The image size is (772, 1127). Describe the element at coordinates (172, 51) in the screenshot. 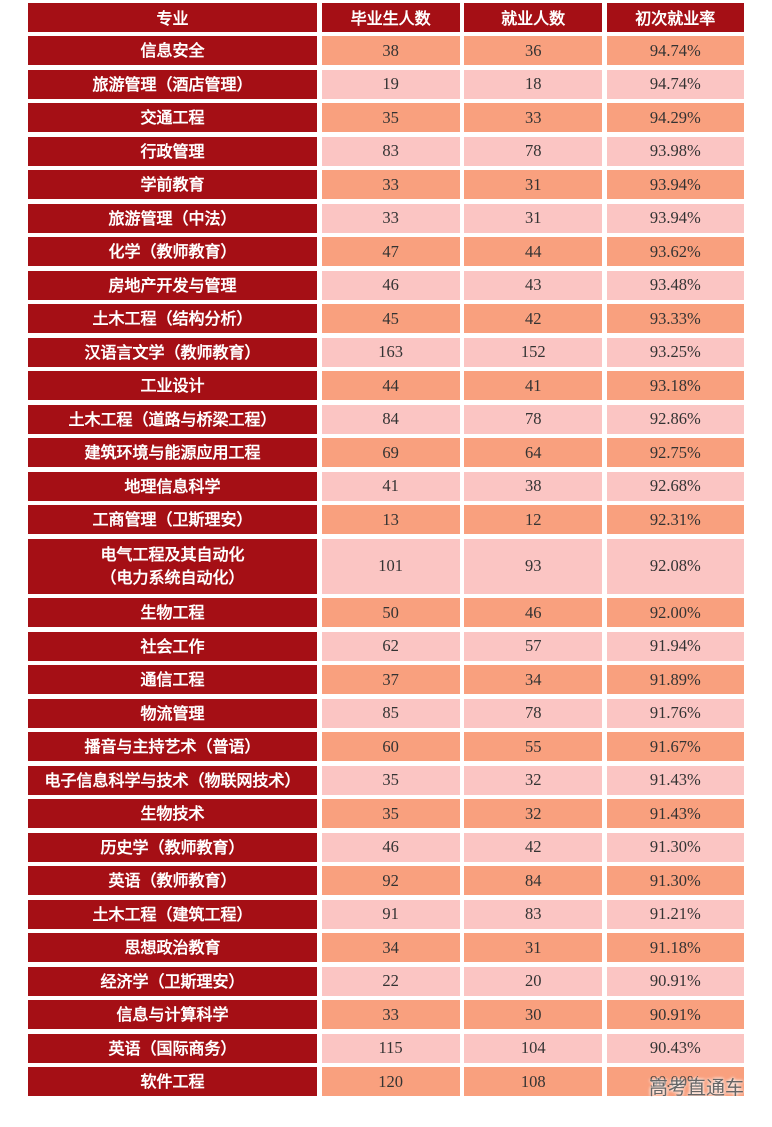

I see `major-cell: 信息安全` at that location.